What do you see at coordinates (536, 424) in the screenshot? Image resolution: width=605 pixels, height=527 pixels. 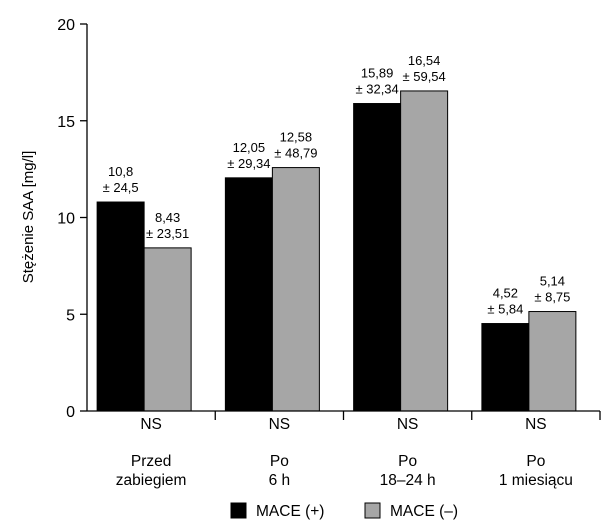 I see `significance-label-4: NS` at bounding box center [536, 424].